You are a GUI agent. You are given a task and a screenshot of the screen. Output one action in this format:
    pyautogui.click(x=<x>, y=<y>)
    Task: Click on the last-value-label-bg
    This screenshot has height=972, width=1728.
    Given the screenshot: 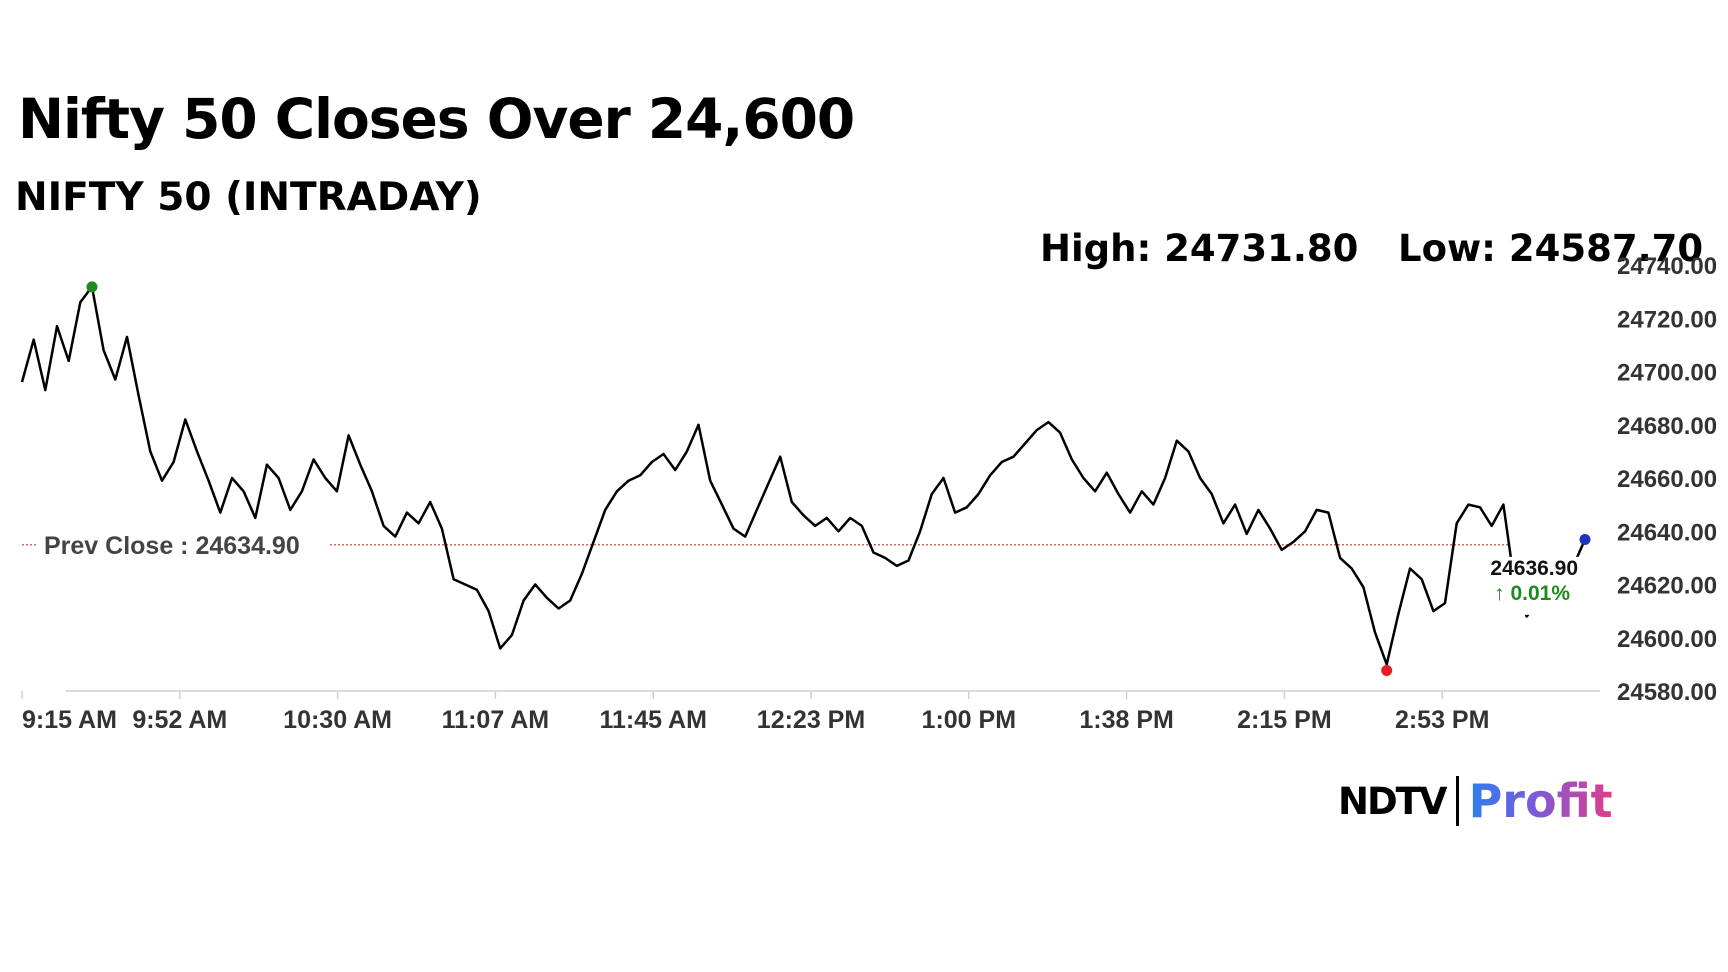 What is the action you would take?
    pyautogui.click(x=1556, y=585)
    